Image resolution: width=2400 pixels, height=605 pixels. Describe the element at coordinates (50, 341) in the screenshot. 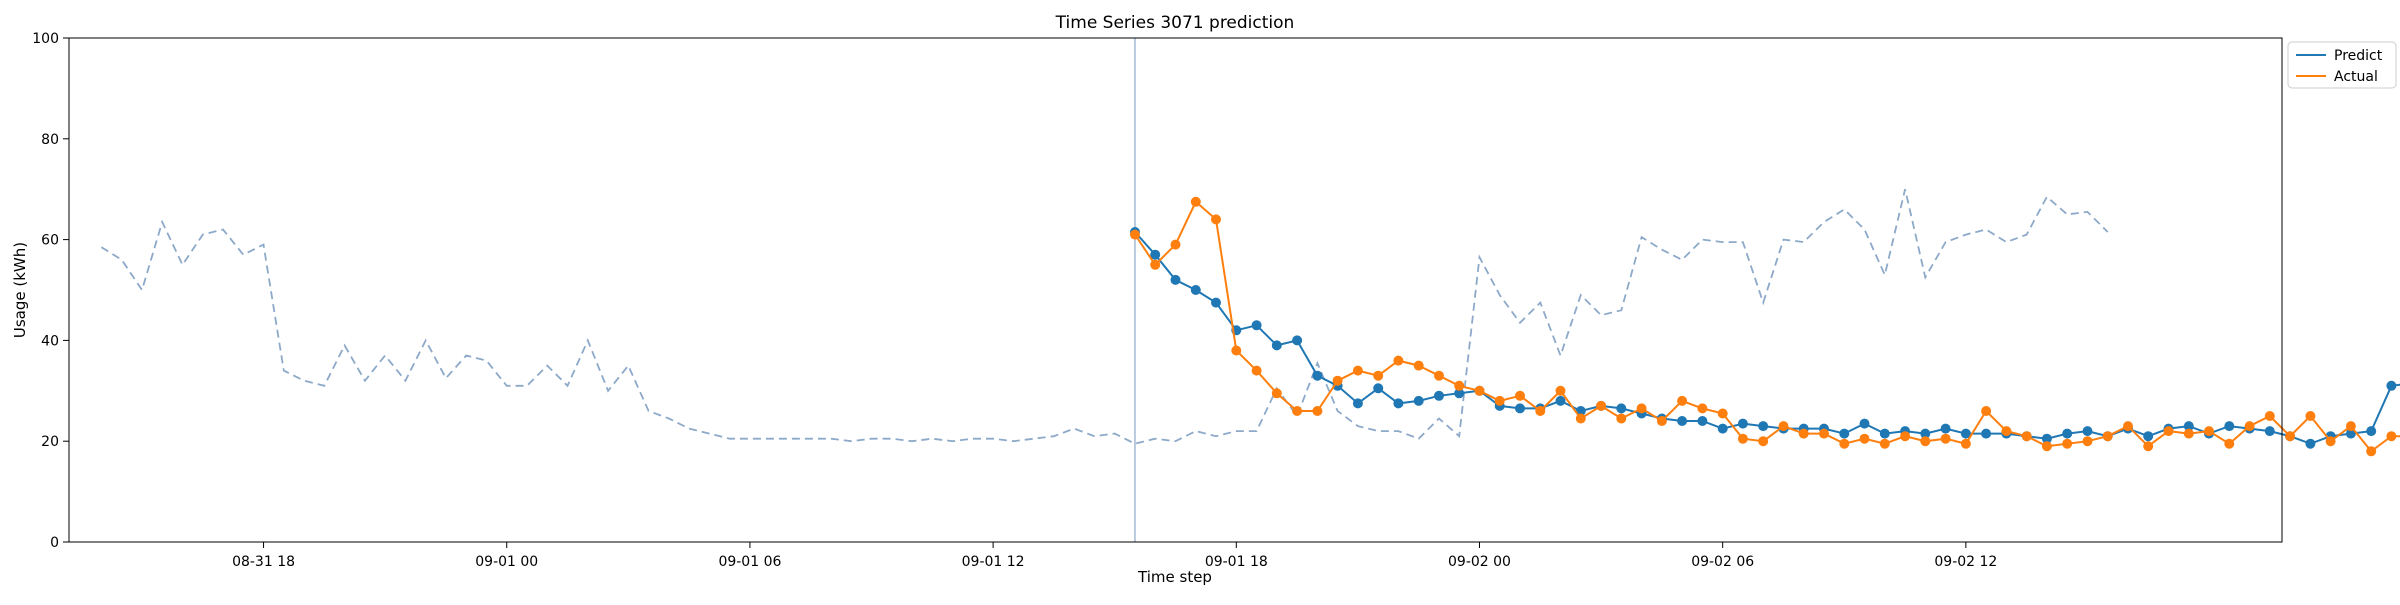

I see `y-tick-label: 40` at that location.